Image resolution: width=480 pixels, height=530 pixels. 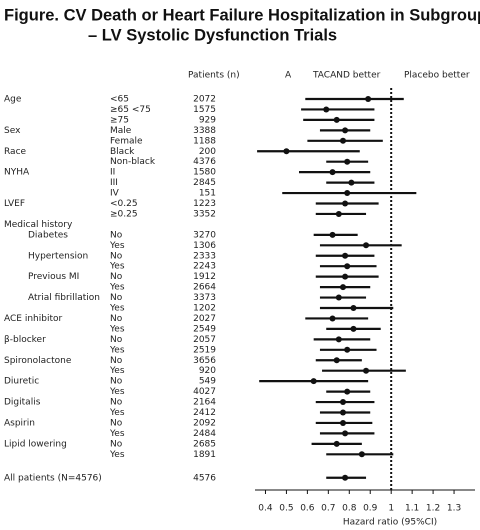 What do you see at coordinates (412, 509) in the screenshot?
I see `x-tick-label: 1.1` at bounding box center [412, 509].